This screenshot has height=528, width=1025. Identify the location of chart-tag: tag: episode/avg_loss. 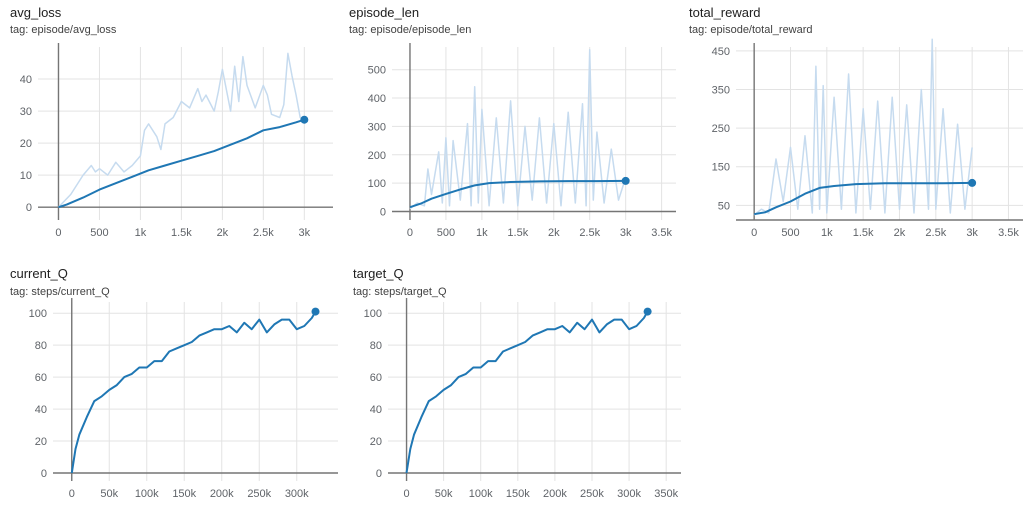
(63, 30).